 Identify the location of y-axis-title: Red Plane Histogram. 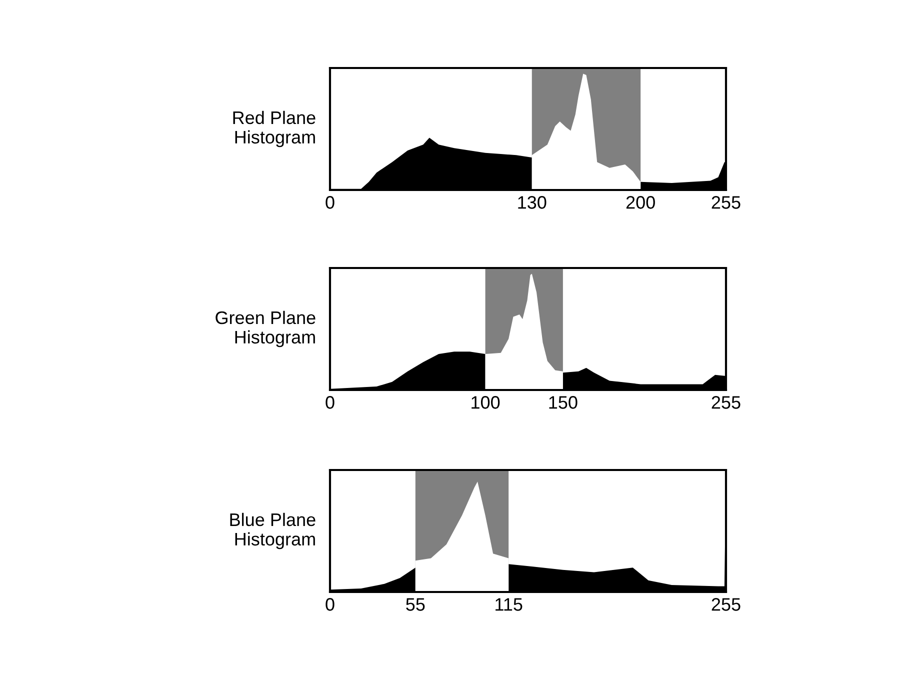
(274, 129).